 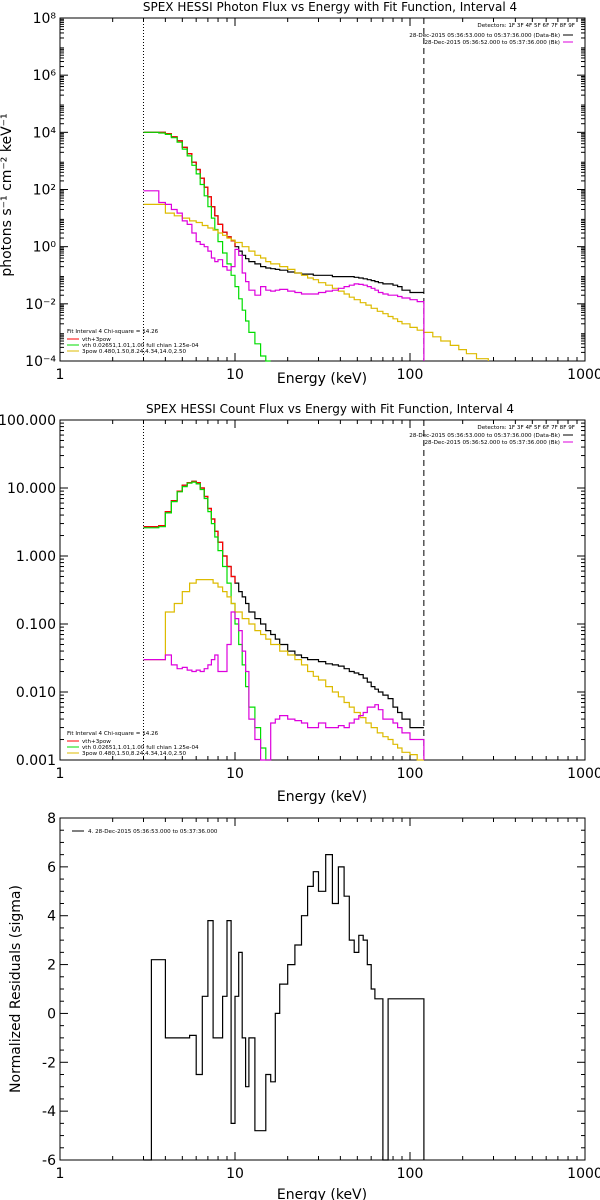 I want to click on y-tick-label: 6, so click(x=51, y=868).